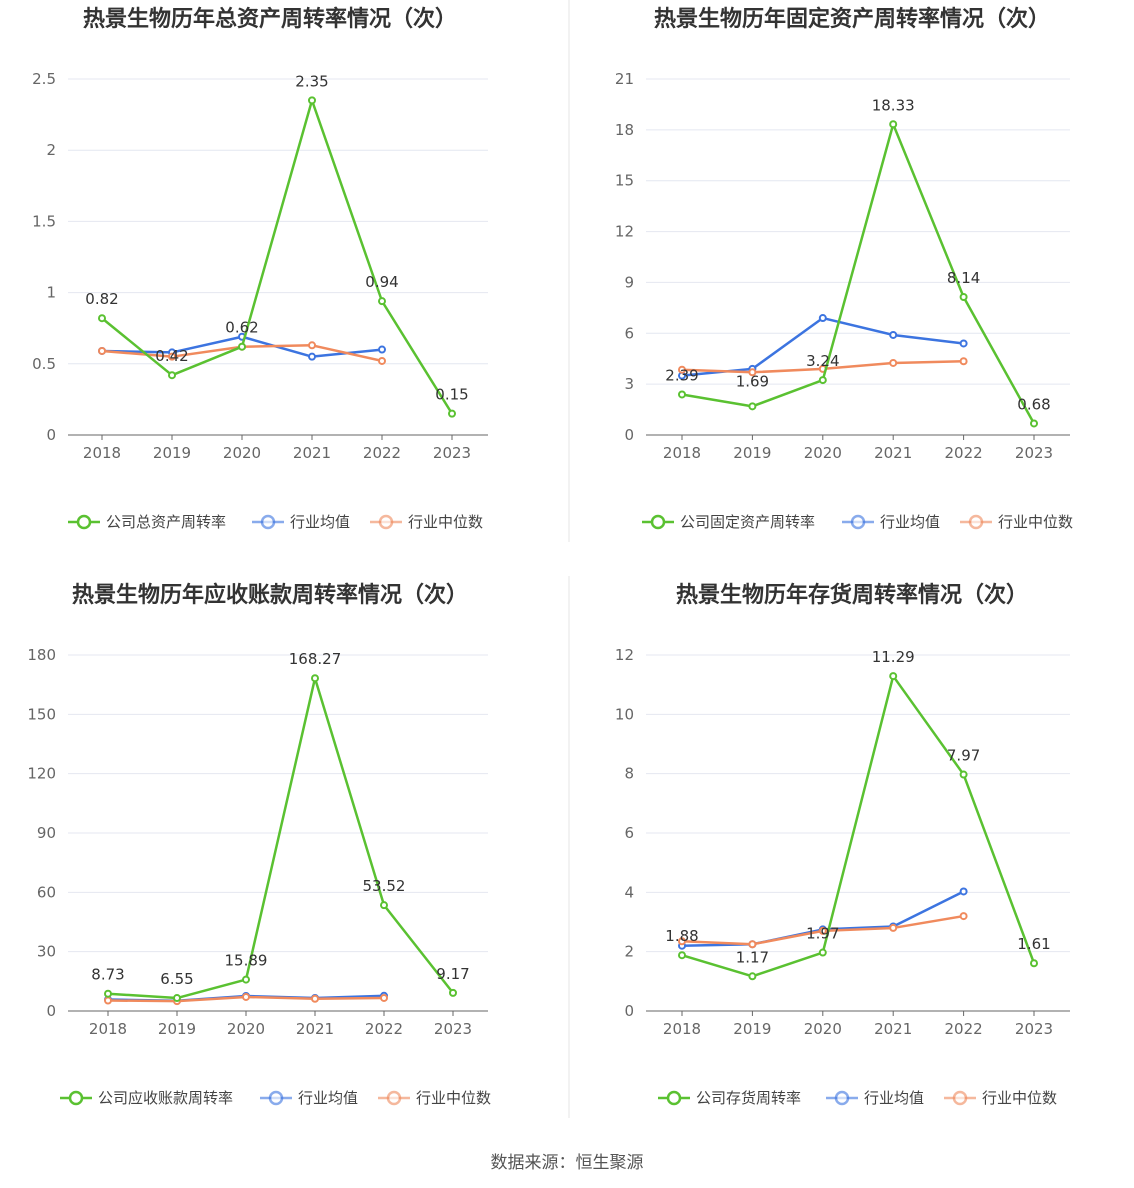 This screenshot has width=1134, height=1188. Describe the element at coordinates (246, 961) in the screenshot. I see `data-label: 15.89` at that location.